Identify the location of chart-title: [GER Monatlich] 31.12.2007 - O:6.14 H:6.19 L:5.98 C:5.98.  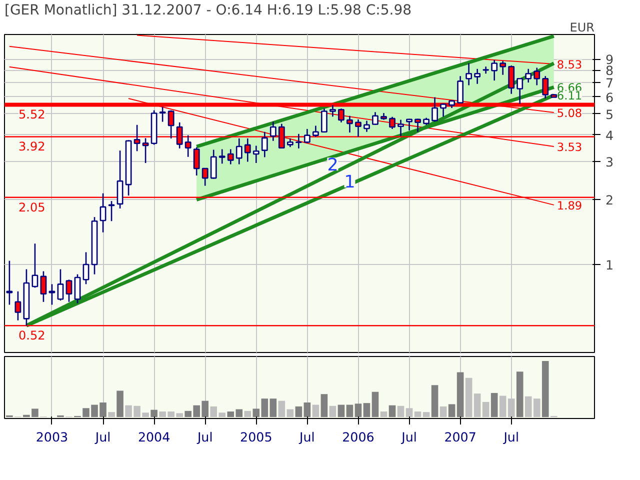
(208, 10).